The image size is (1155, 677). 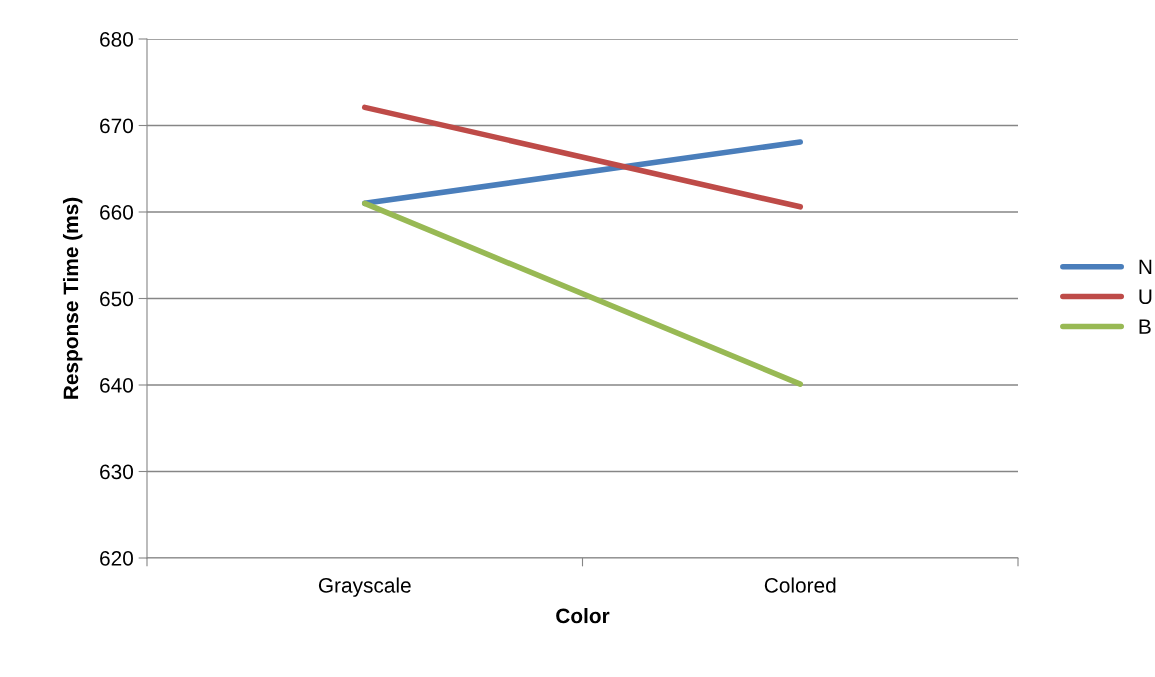 I want to click on y-tick-label: 650, so click(x=116, y=299).